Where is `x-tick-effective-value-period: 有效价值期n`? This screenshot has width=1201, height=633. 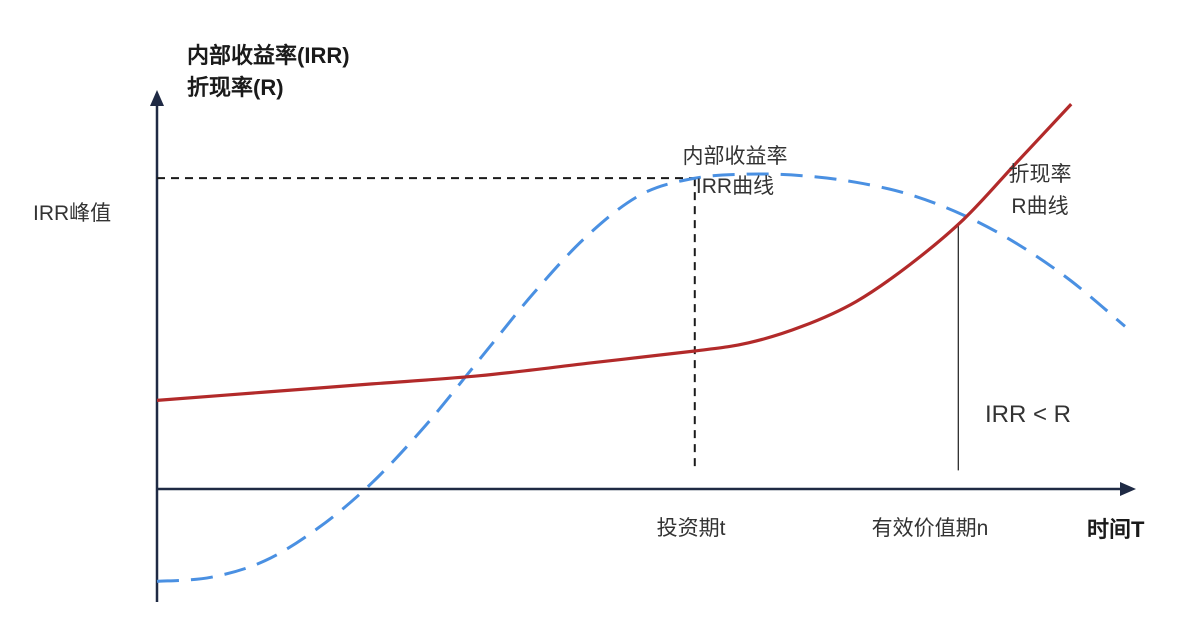 x-tick-effective-value-period: 有效价值期n is located at coordinates (930, 528).